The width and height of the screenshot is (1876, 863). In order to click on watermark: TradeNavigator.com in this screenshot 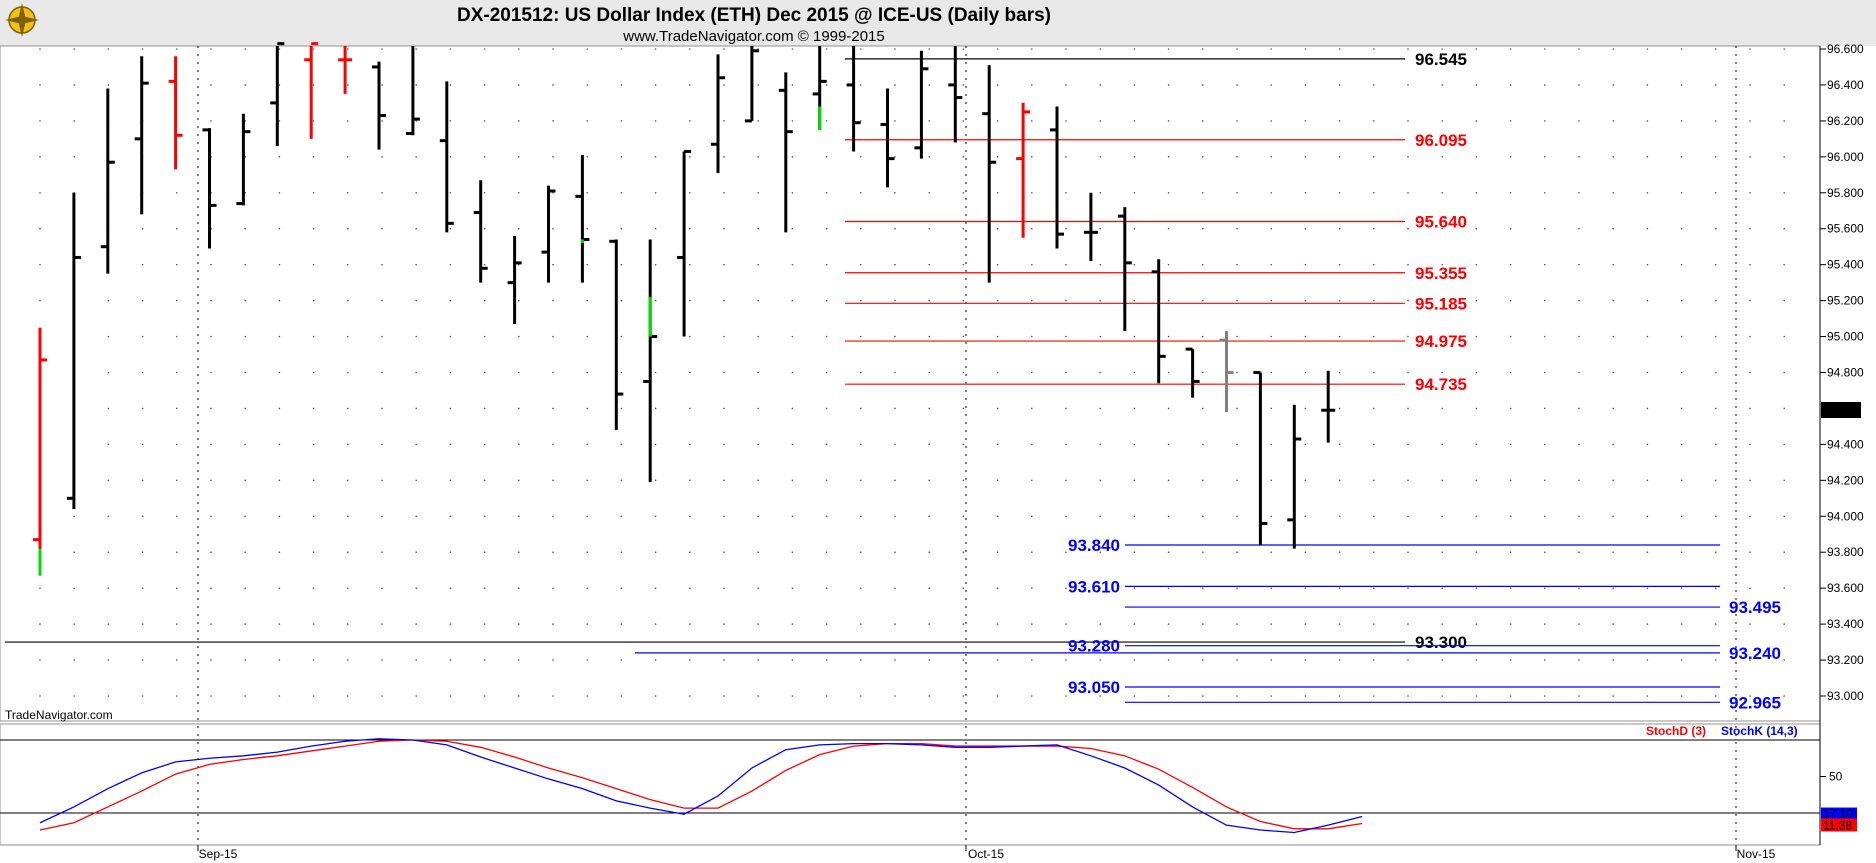, I will do `click(59, 715)`.